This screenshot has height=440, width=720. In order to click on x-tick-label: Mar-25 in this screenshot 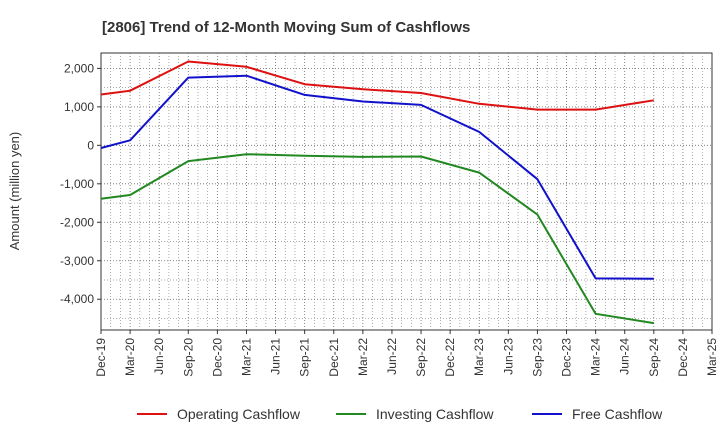, I will do `click(712, 357)`.